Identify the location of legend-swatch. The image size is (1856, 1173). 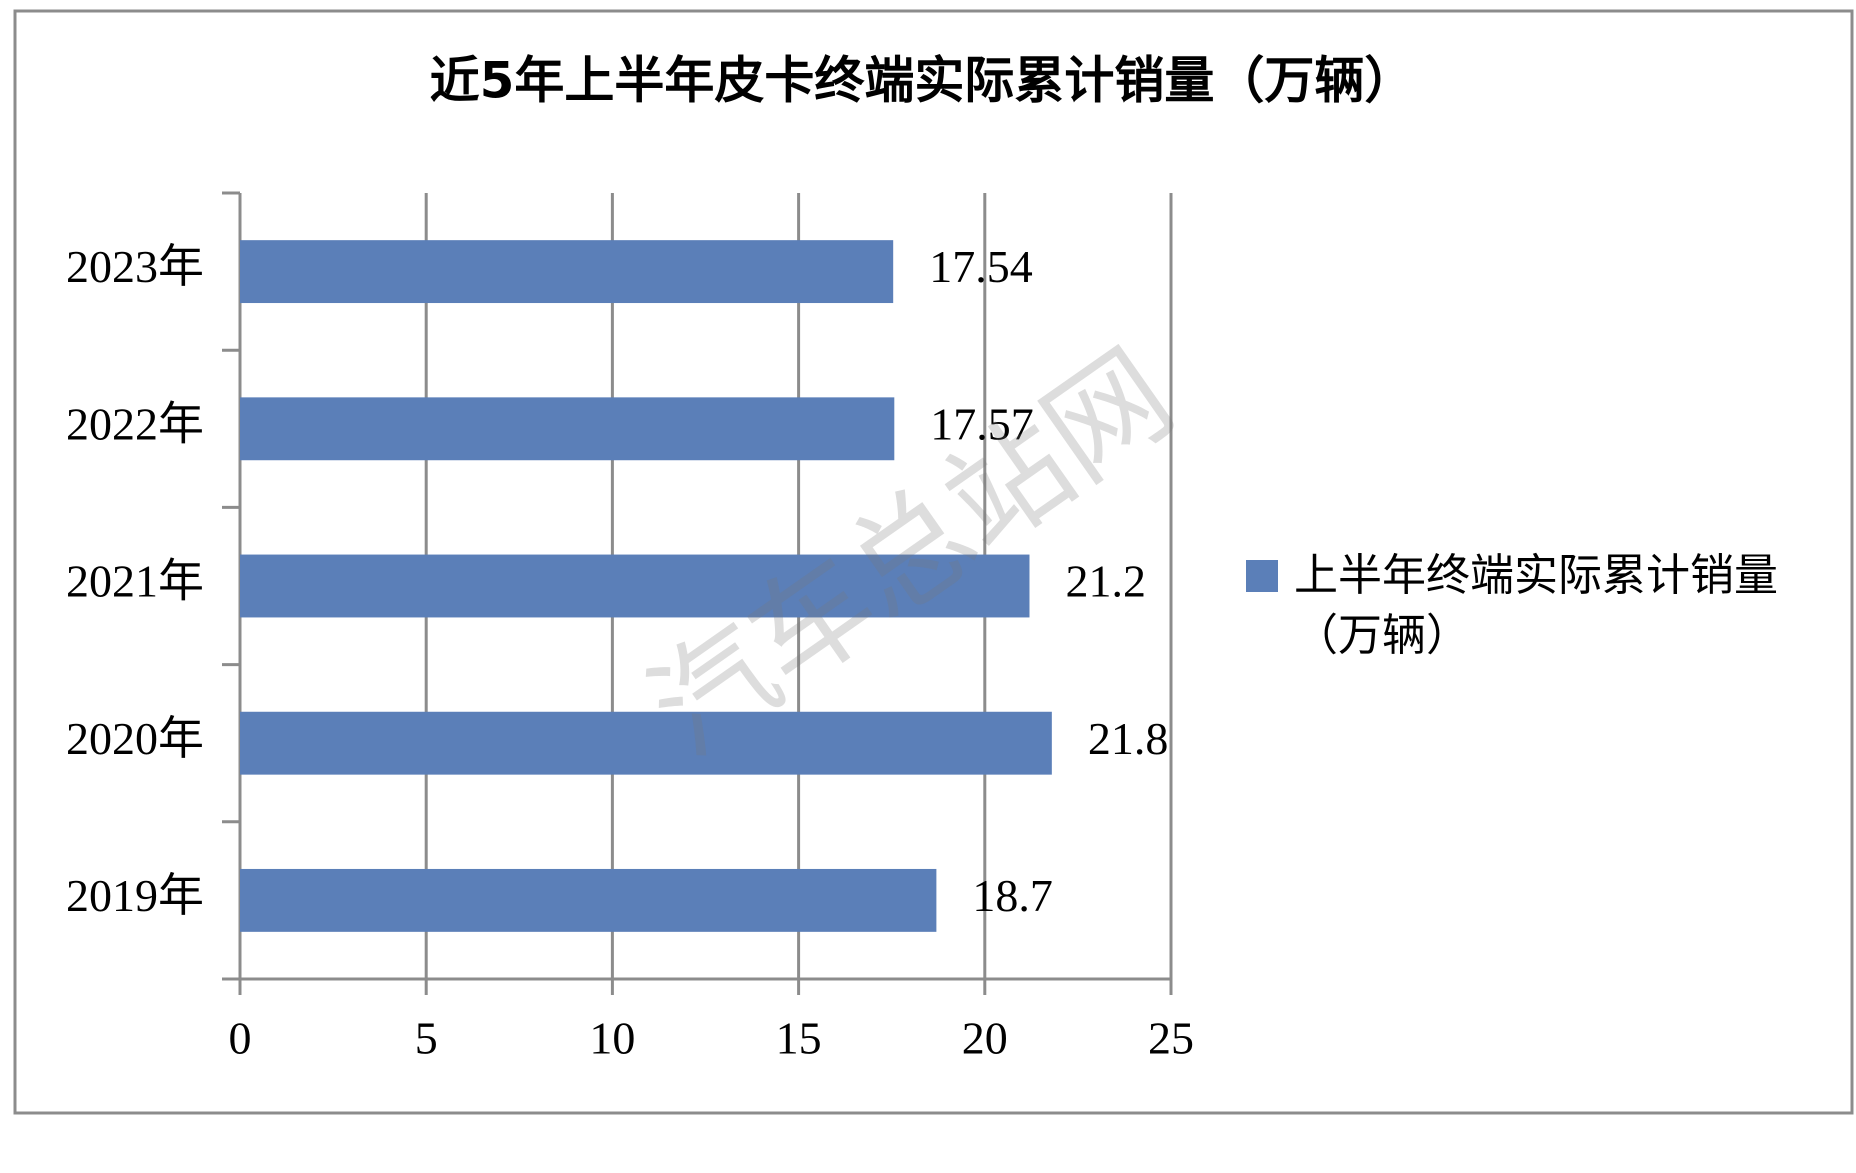
(1262, 576).